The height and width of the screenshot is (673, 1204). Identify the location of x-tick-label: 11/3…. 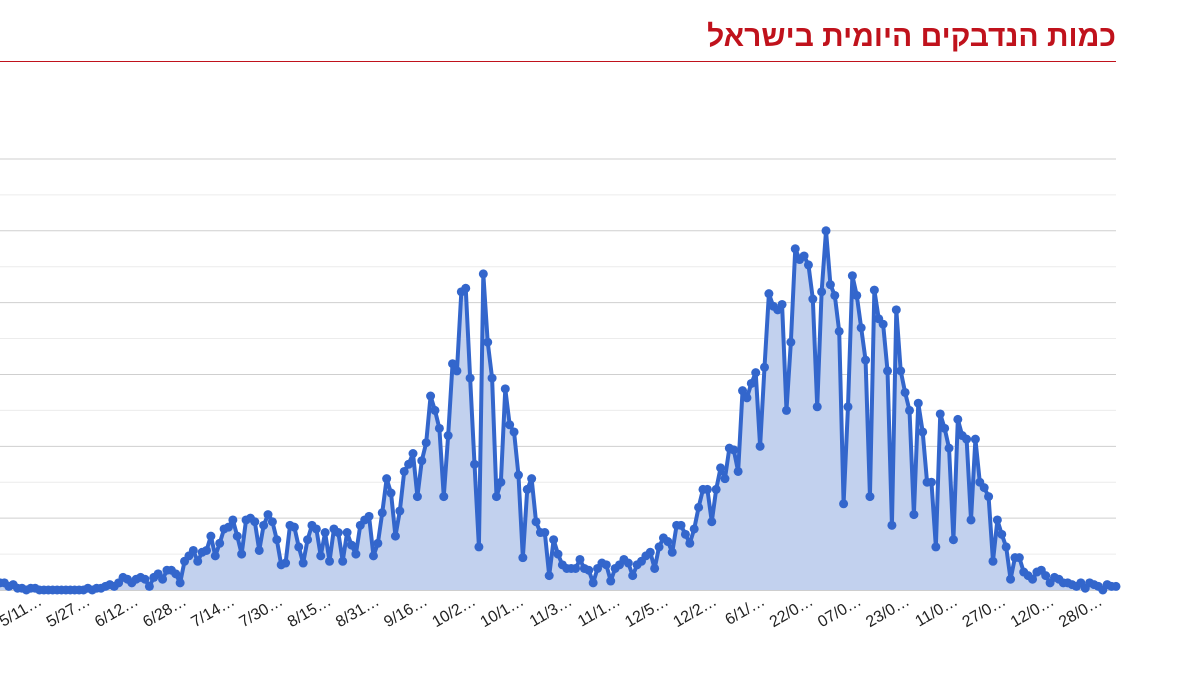
(551, 612).